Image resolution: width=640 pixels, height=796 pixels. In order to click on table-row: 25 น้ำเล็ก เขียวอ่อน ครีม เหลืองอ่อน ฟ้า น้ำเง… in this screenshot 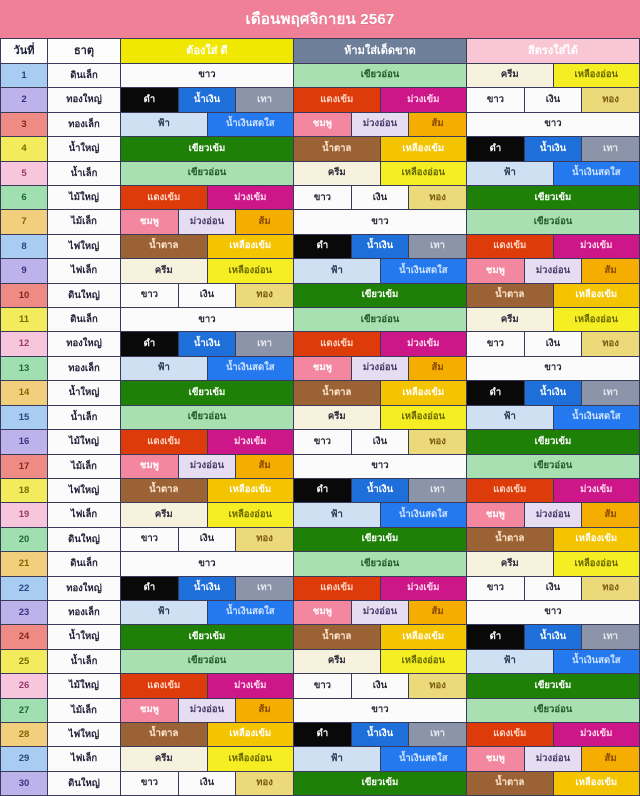, I will do `click(320, 661)`.